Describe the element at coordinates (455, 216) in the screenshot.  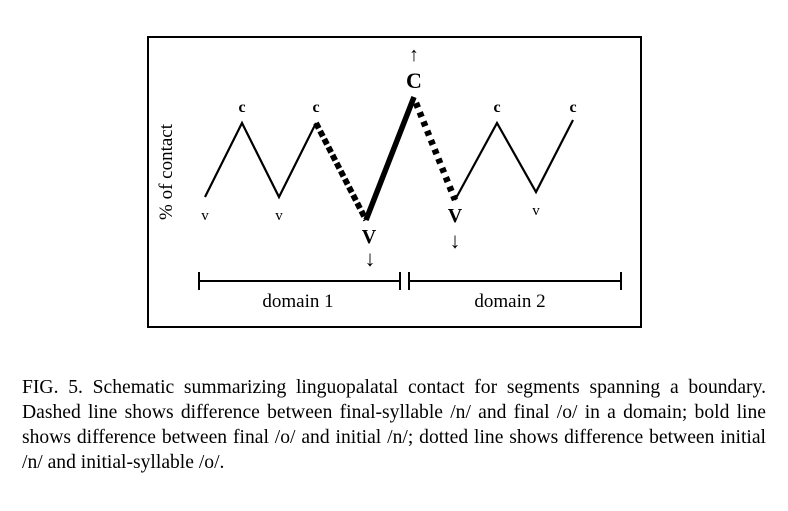
I see `label-V-initial: V` at that location.